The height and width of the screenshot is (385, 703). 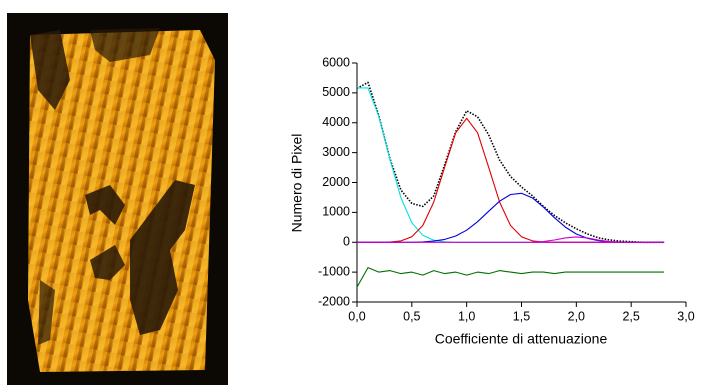 I want to click on x-tick-label: 0,0, so click(x=356, y=316).